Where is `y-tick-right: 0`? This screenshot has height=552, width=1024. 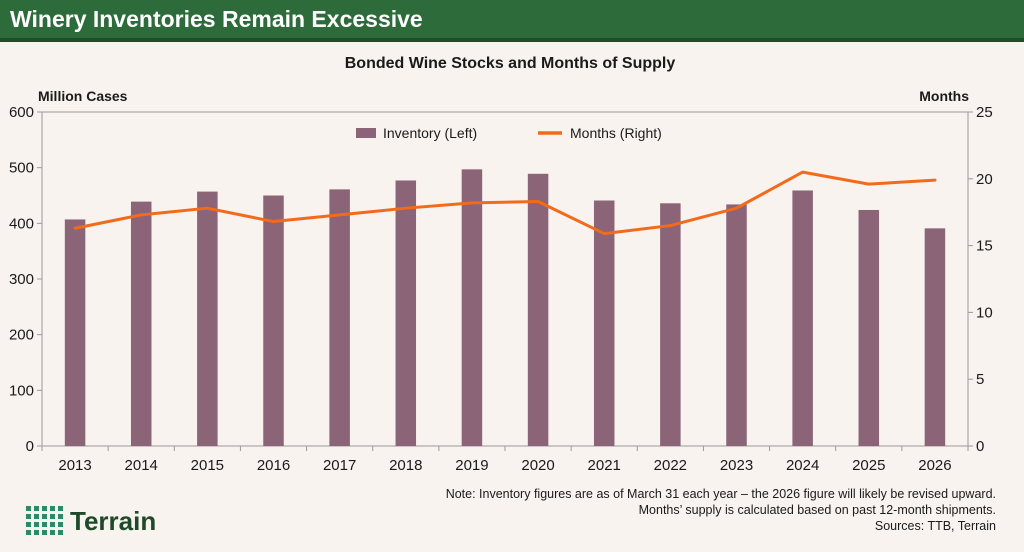 y-tick-right: 0 is located at coordinates (980, 446).